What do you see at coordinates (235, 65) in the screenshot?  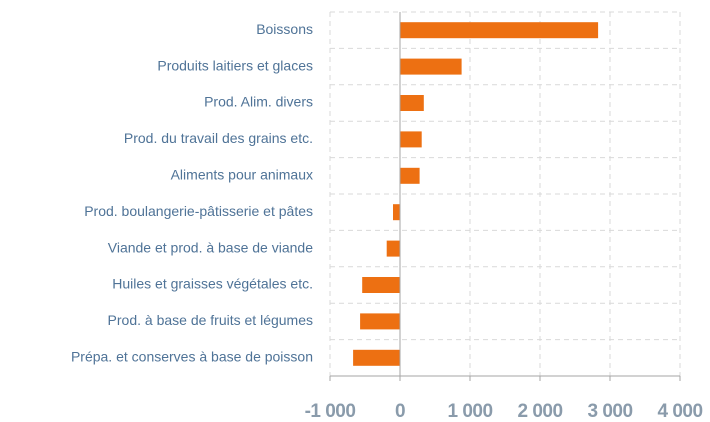 I see `category-label: Produits laitiers et glaces` at bounding box center [235, 65].